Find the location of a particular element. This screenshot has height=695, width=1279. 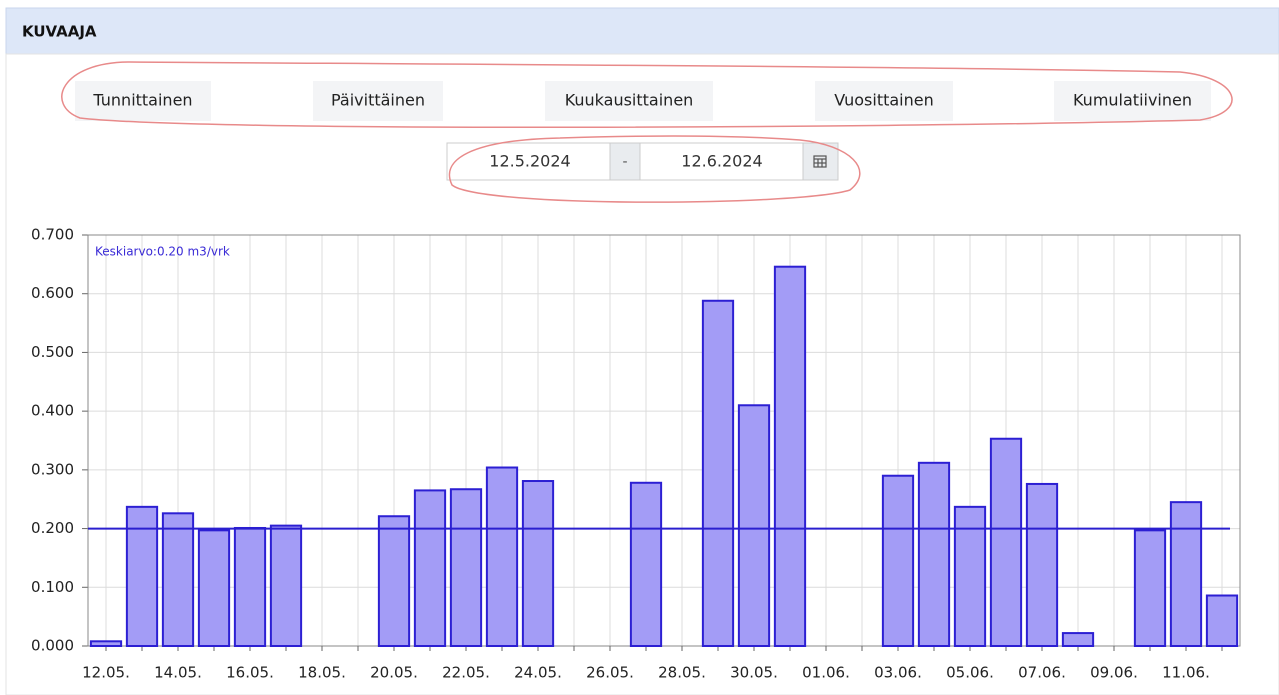

x-tick-label: 11.06. is located at coordinates (1186, 673).